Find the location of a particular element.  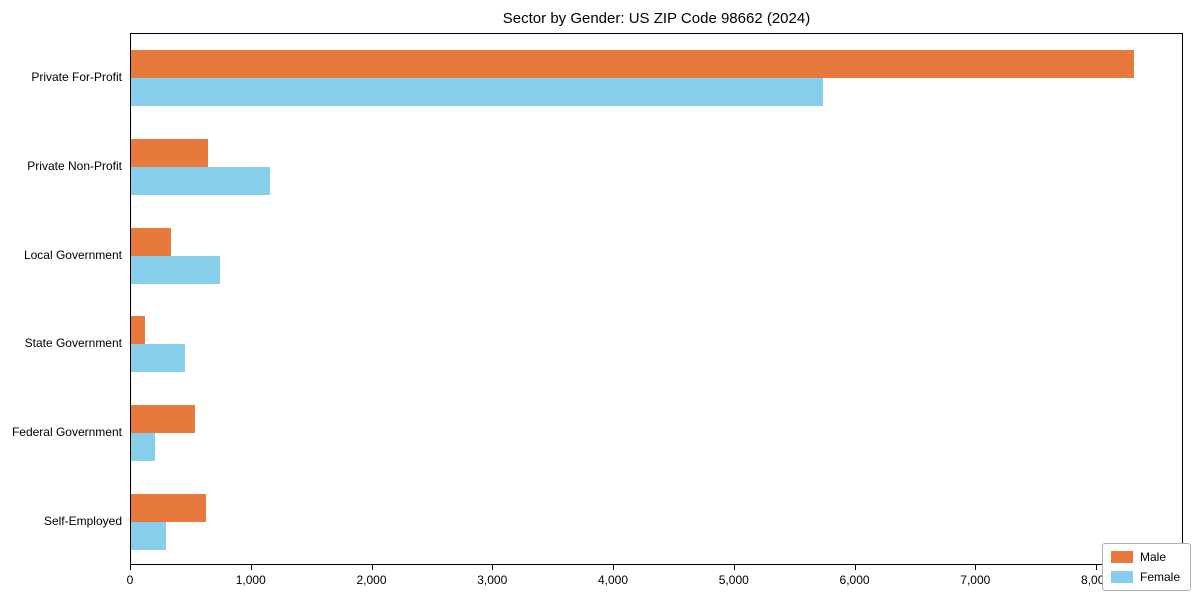

x-tick-label: 7,000 is located at coordinates (975, 580).